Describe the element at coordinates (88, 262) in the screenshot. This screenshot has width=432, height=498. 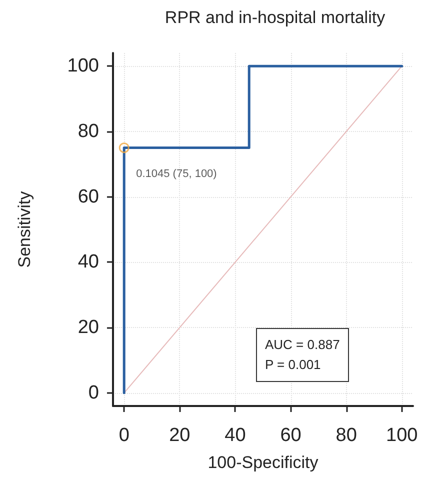
I see `y-tick-label: 40` at that location.